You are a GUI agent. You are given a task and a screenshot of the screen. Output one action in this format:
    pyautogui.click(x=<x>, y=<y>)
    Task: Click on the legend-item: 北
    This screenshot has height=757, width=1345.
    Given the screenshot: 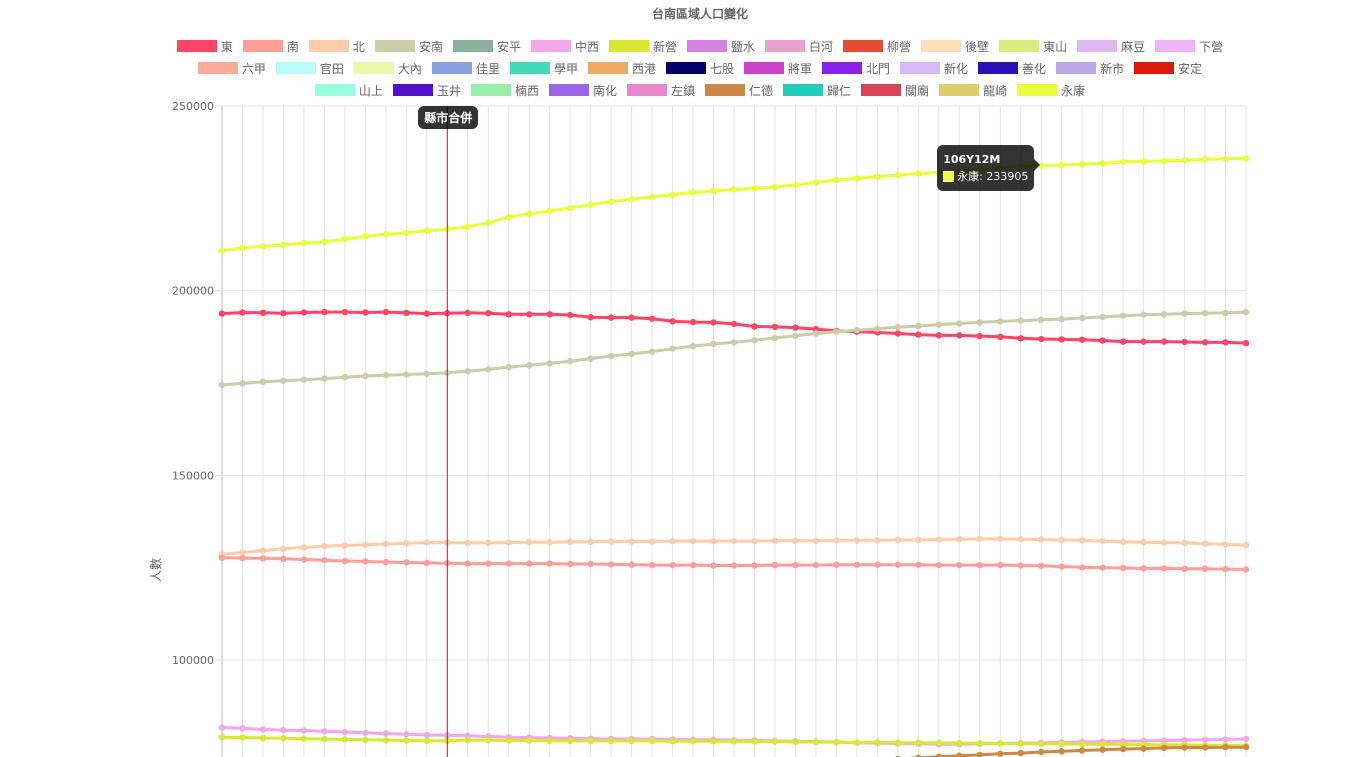 What is the action you would take?
    pyautogui.click(x=336, y=46)
    